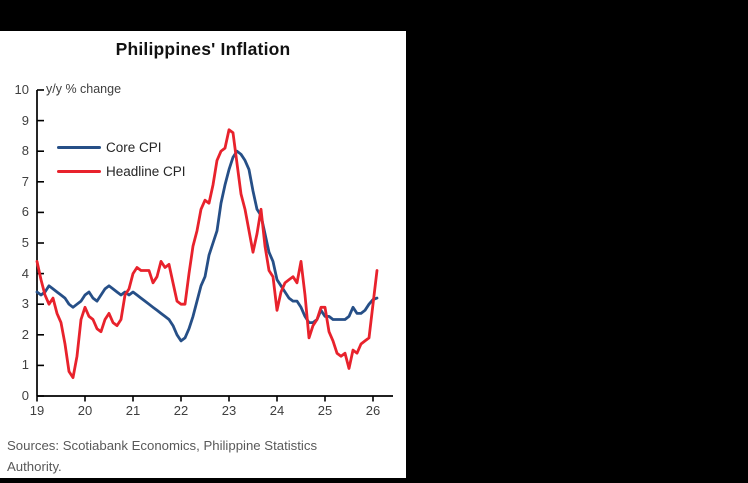  I want to click on x-tick-label-22: 22, so click(181, 410).